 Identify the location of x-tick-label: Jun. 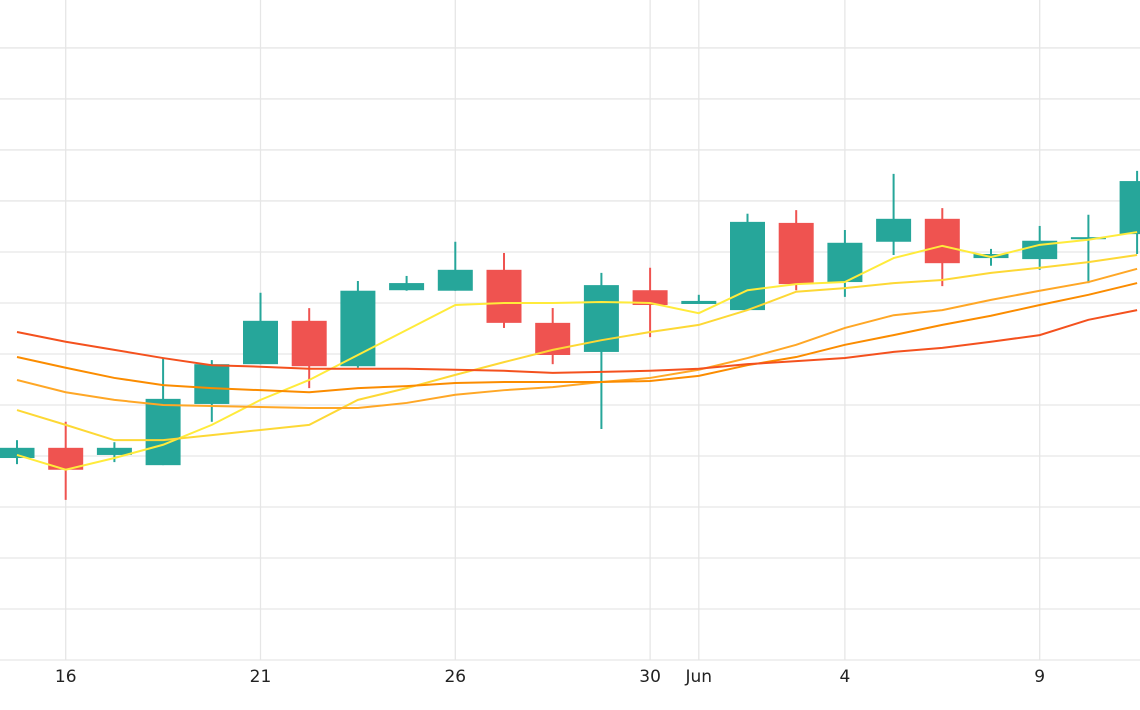
(699, 677).